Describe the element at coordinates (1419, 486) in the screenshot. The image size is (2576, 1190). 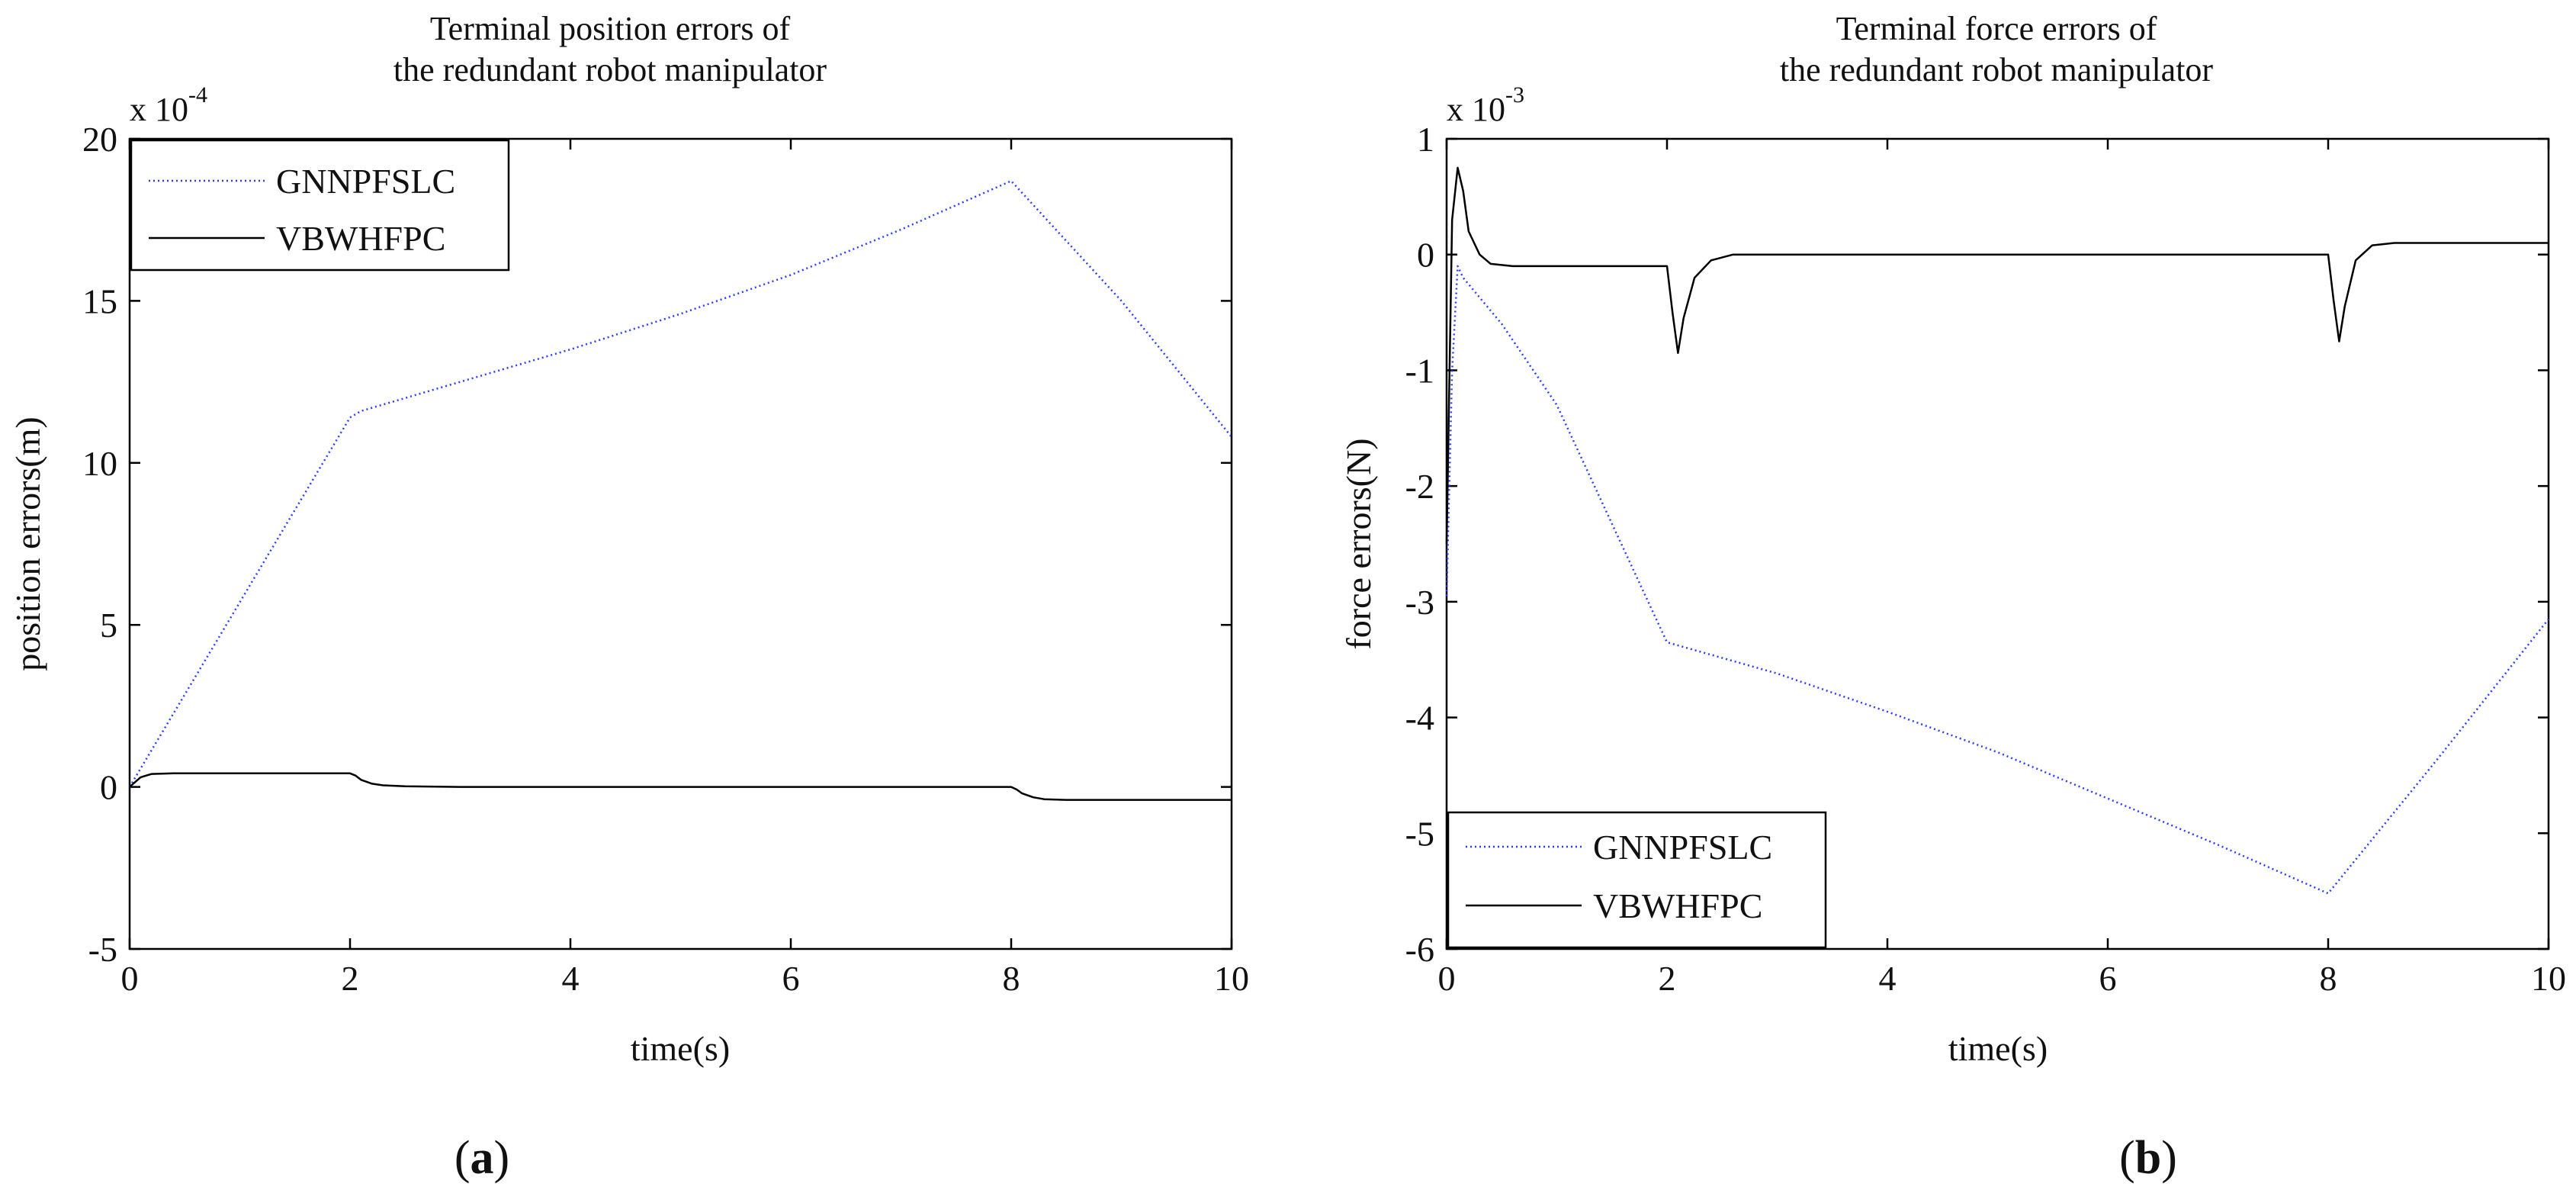
I see `chart-b-y-tick-label-4: -2` at that location.